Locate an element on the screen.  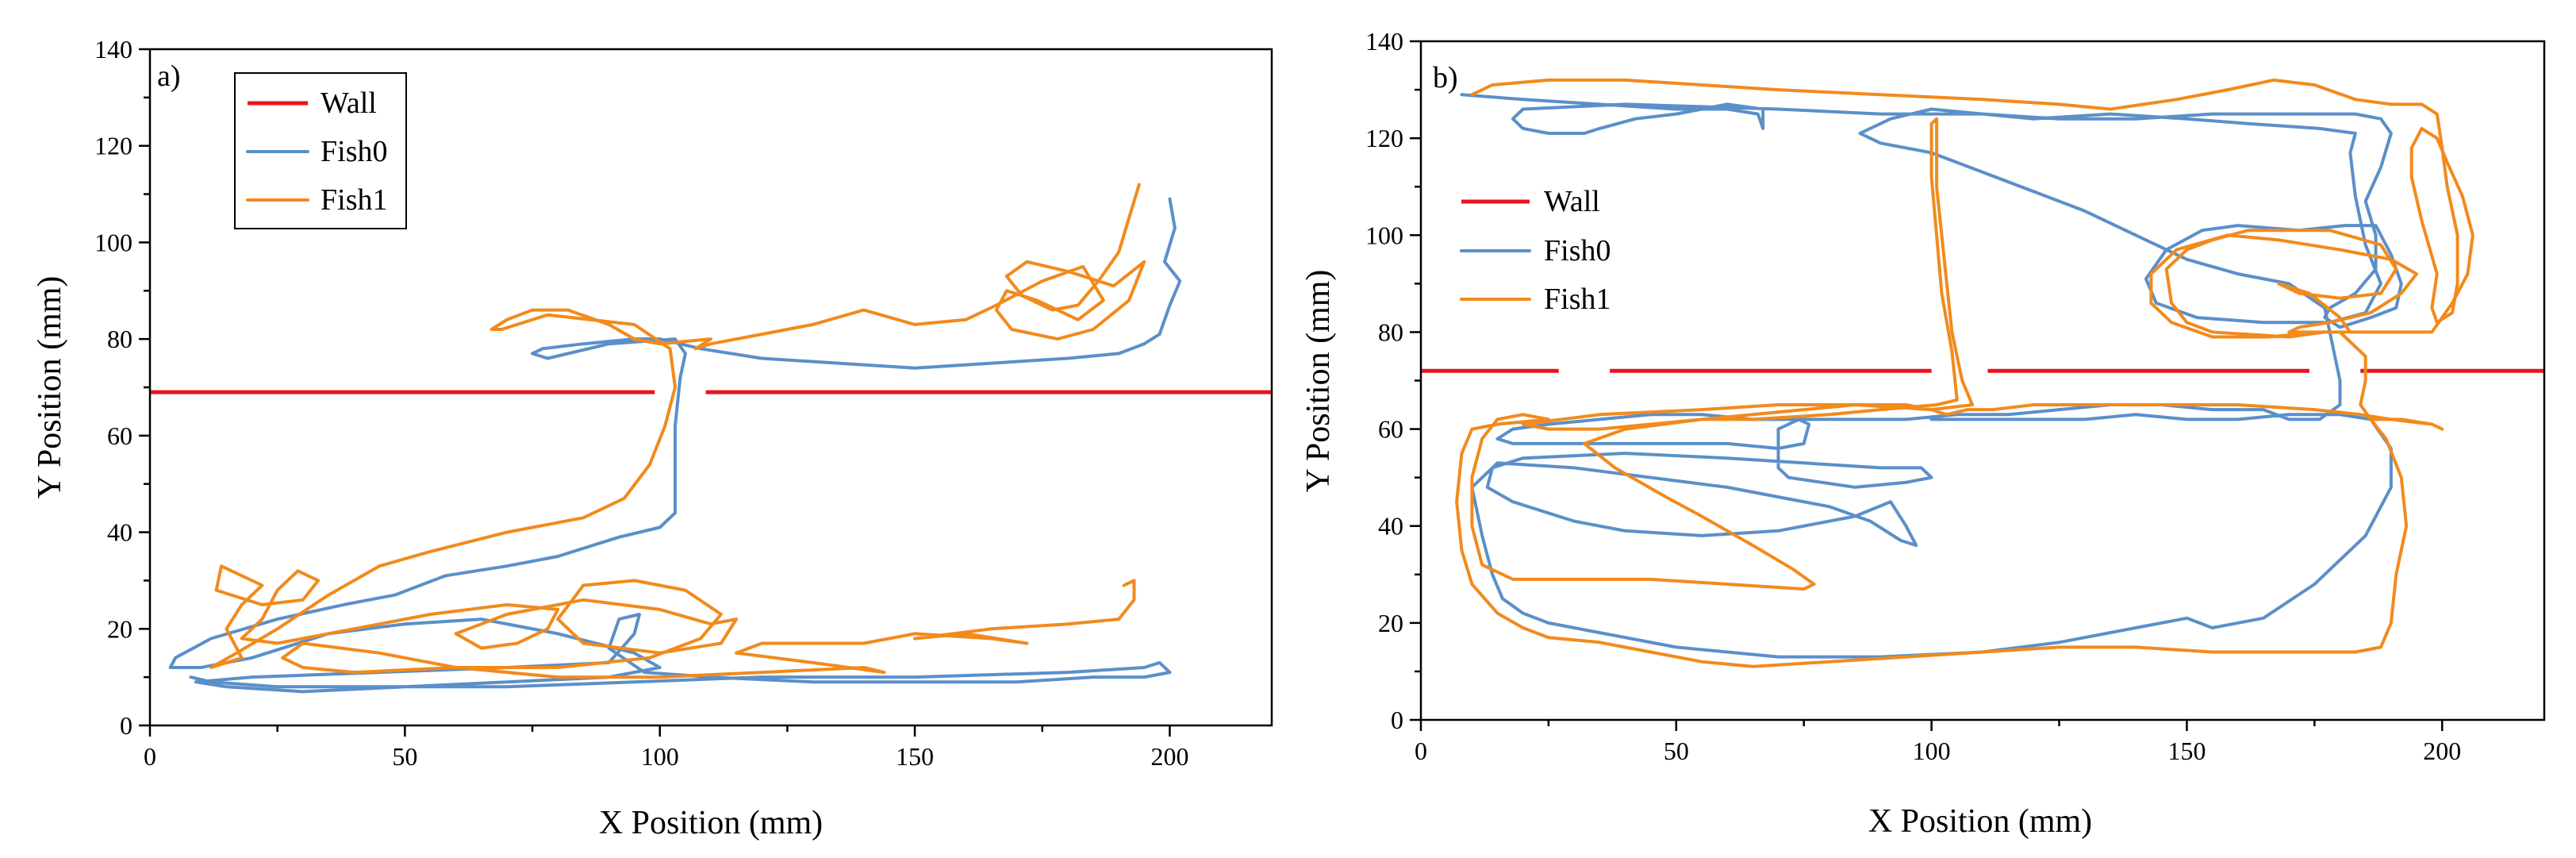
panel-a-y-tick-label-60: 60 is located at coordinates (119, 435).